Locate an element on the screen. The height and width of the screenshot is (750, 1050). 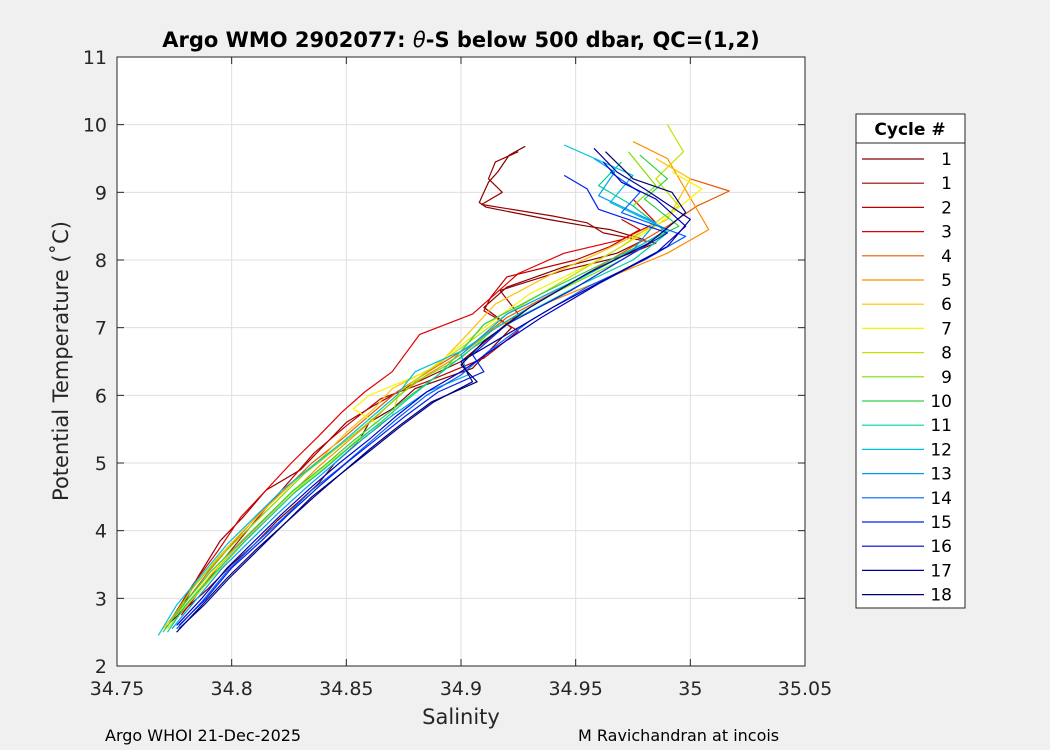
footer-left: Argo WHOI 21-Dec-2025 is located at coordinates (203, 735).